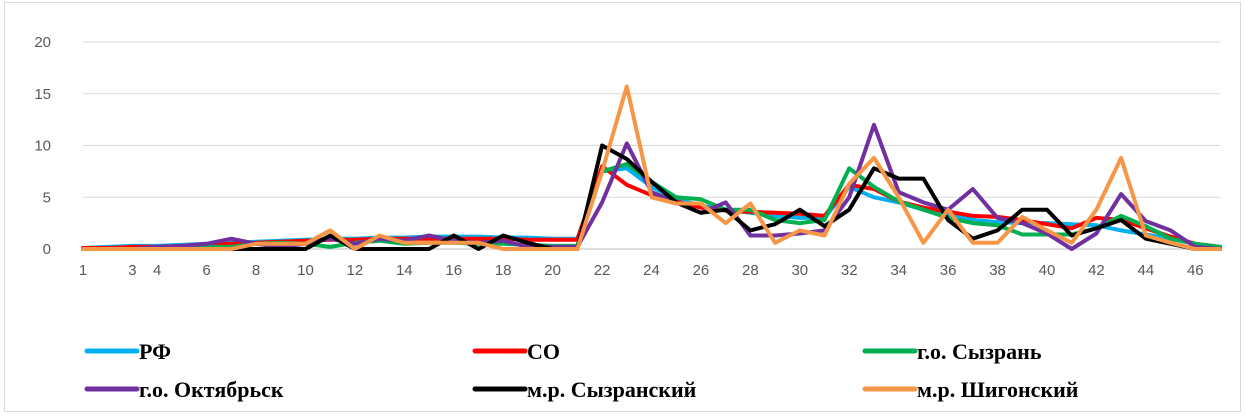  I want to click on x-tick-label: 36, so click(948, 270).